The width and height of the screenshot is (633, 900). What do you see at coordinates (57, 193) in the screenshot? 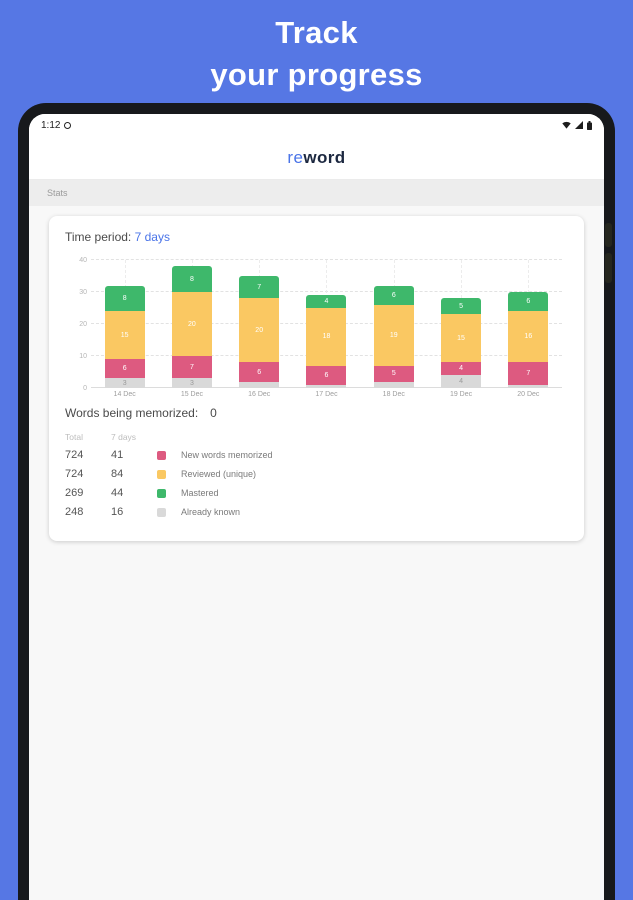
I see `stats-label: Stats` at bounding box center [57, 193].